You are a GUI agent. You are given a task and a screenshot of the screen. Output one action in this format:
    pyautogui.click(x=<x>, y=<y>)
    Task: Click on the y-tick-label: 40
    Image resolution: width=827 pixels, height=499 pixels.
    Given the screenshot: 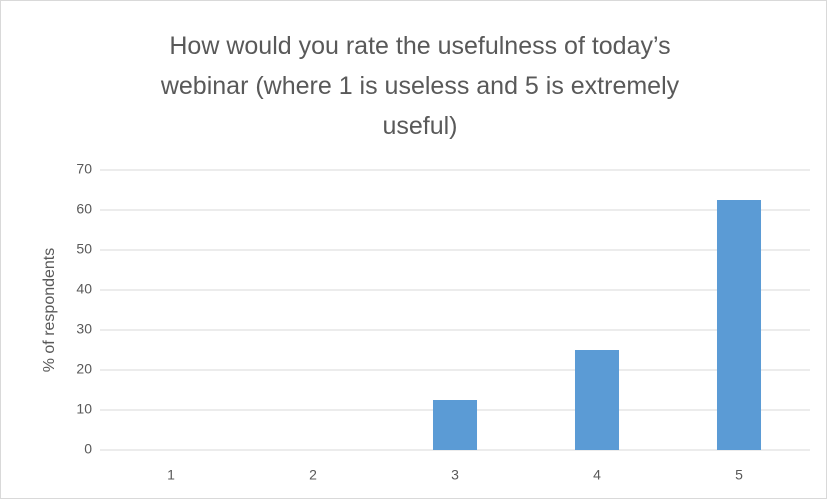 What is the action you would take?
    pyautogui.click(x=84, y=289)
    